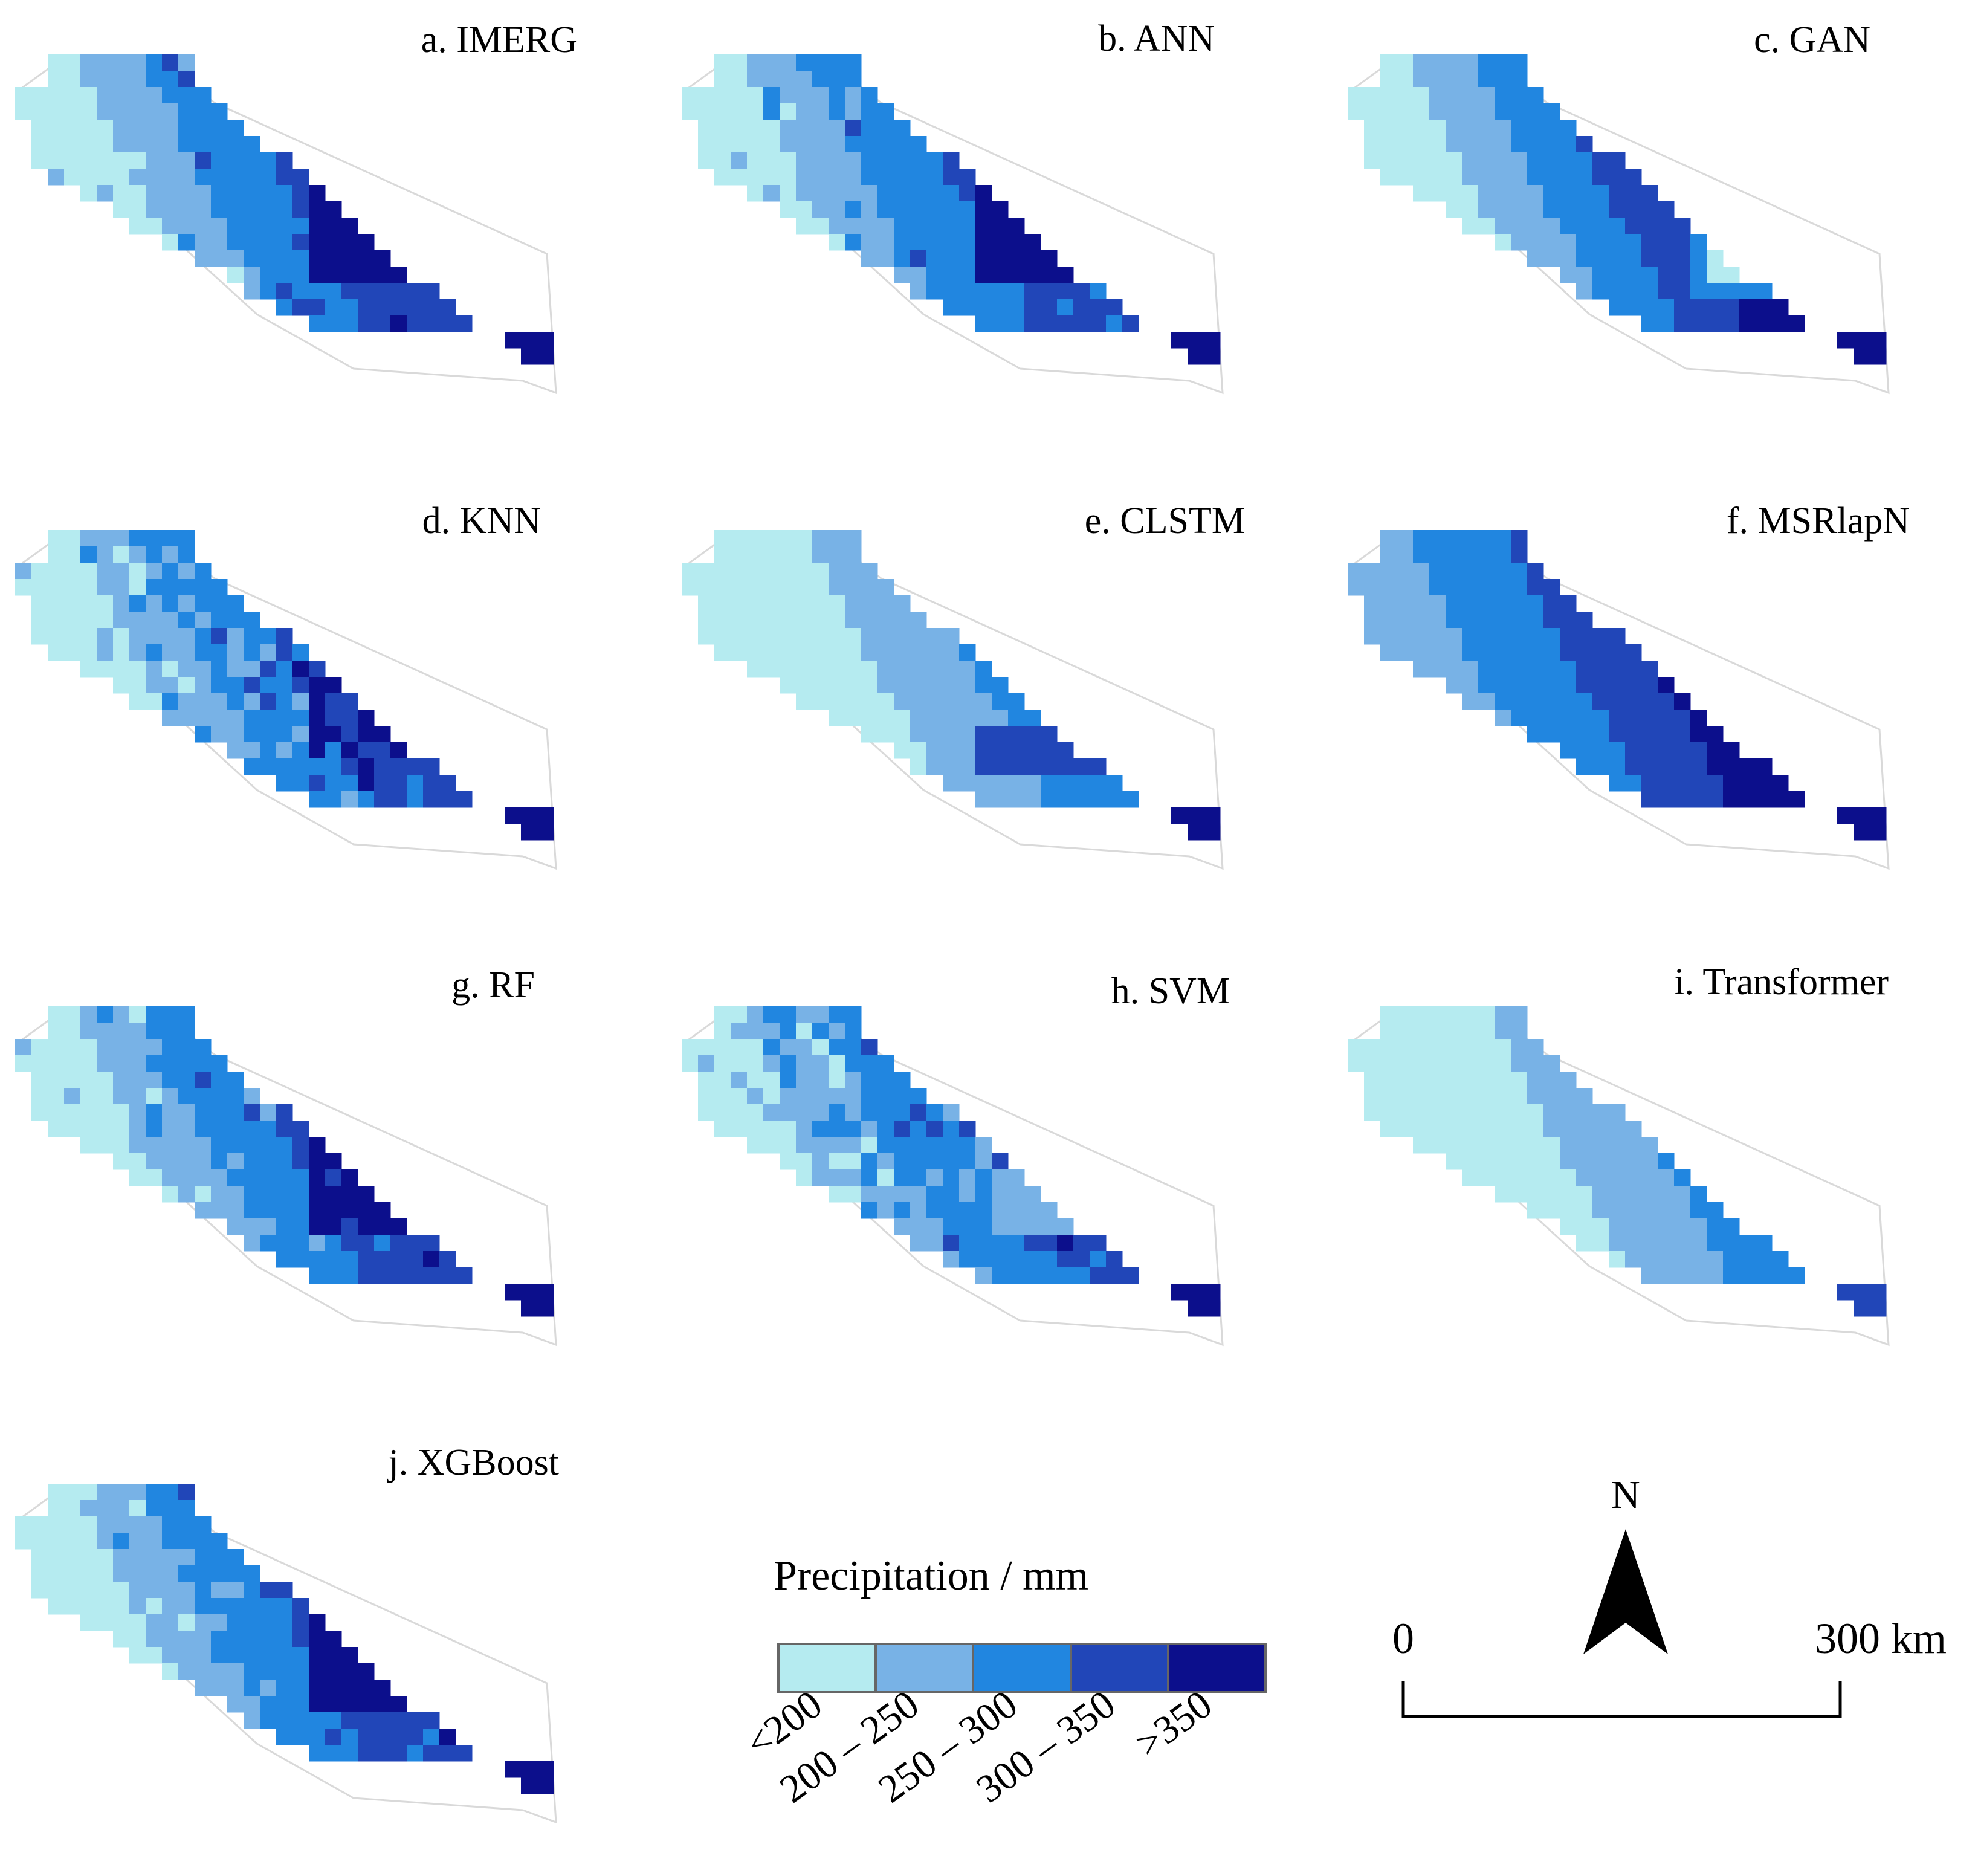 The width and height of the screenshot is (1978, 1876). I want to click on panel-title-imerg: a. IMERG, so click(499, 39).